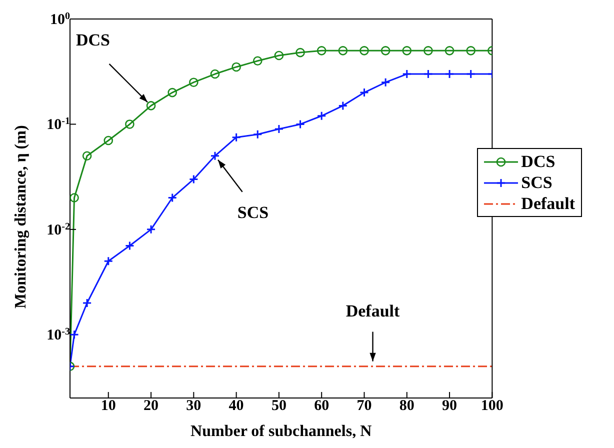 This screenshot has width=614, height=448. Describe the element at coordinates (492, 406) in the screenshot. I see `x-tick-label: 100` at that location.